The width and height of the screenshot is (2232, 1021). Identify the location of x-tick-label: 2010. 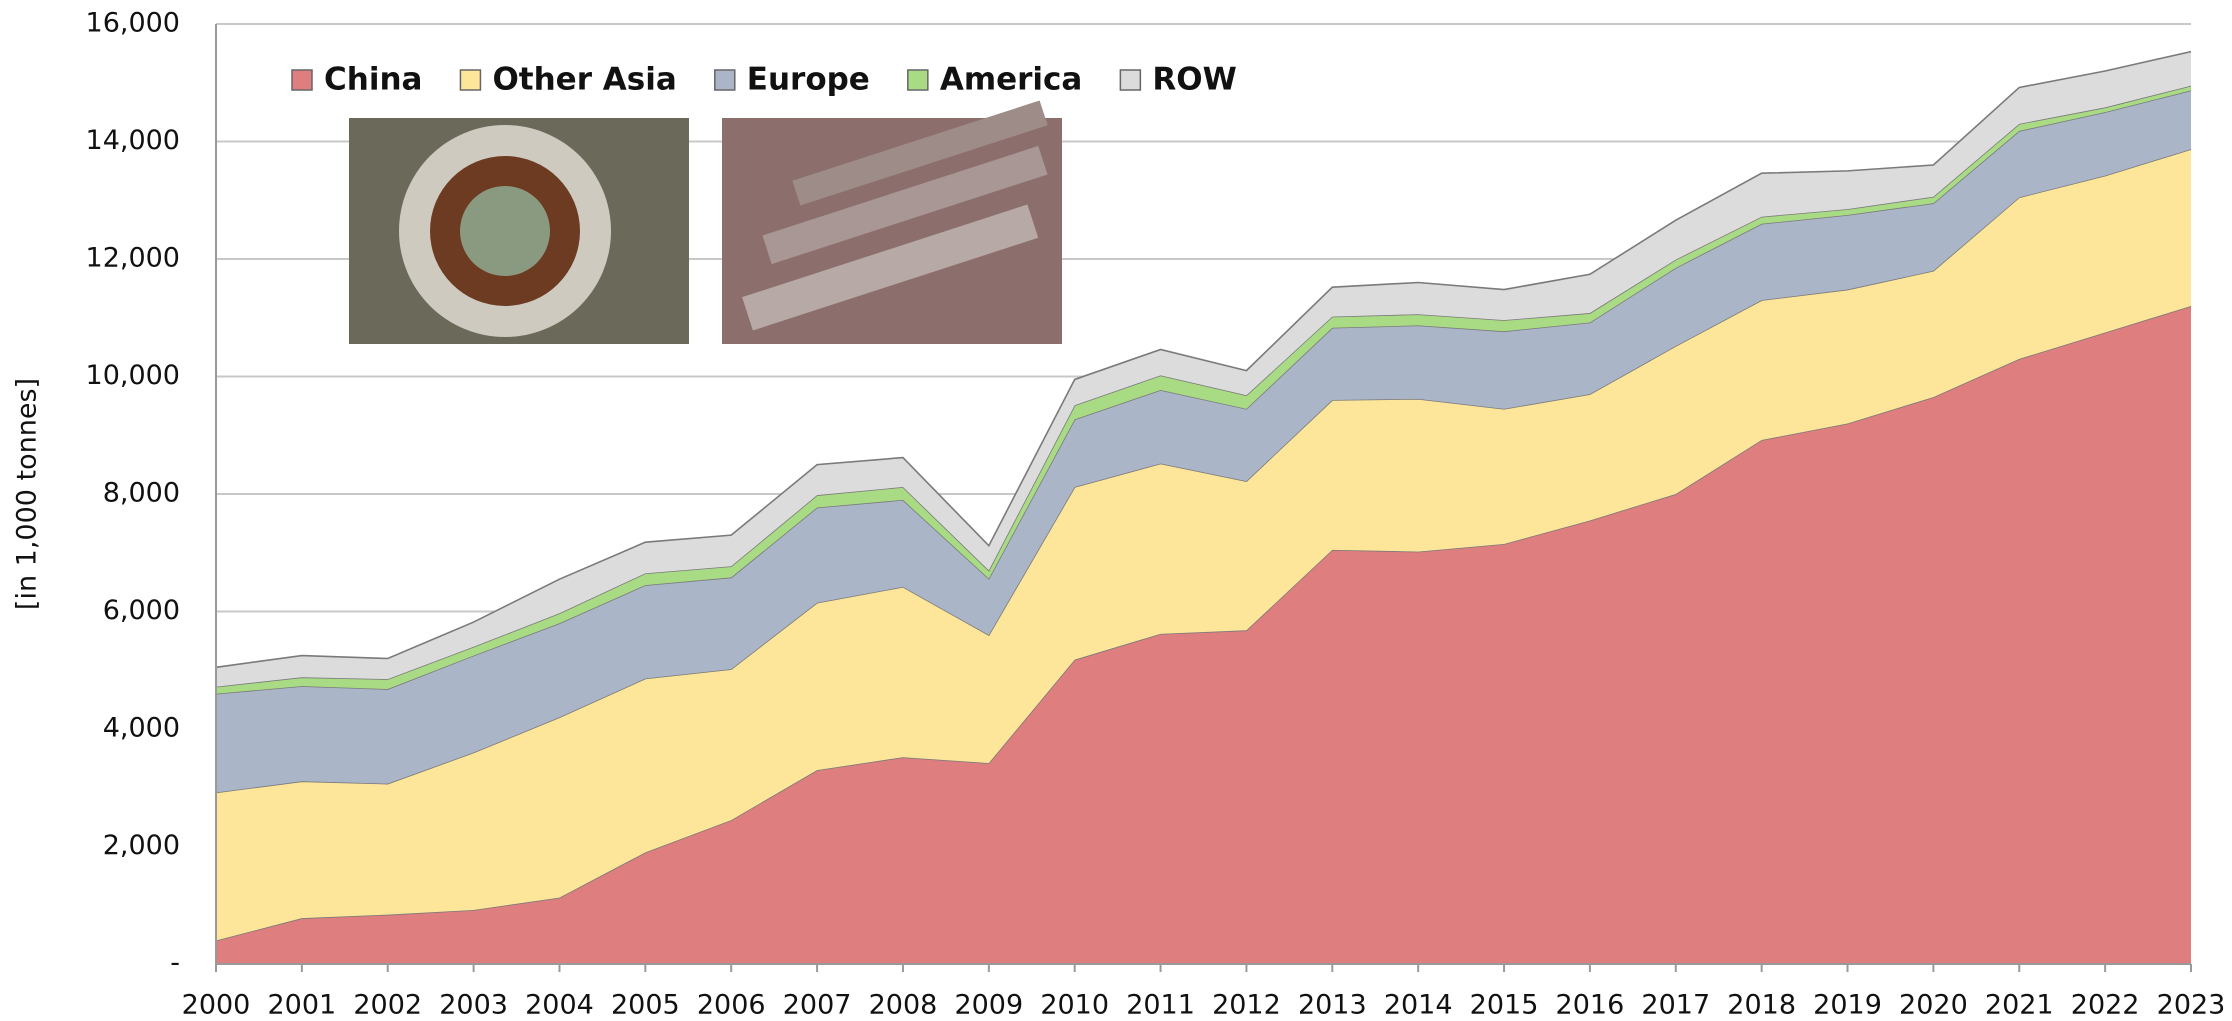
(1074, 1005).